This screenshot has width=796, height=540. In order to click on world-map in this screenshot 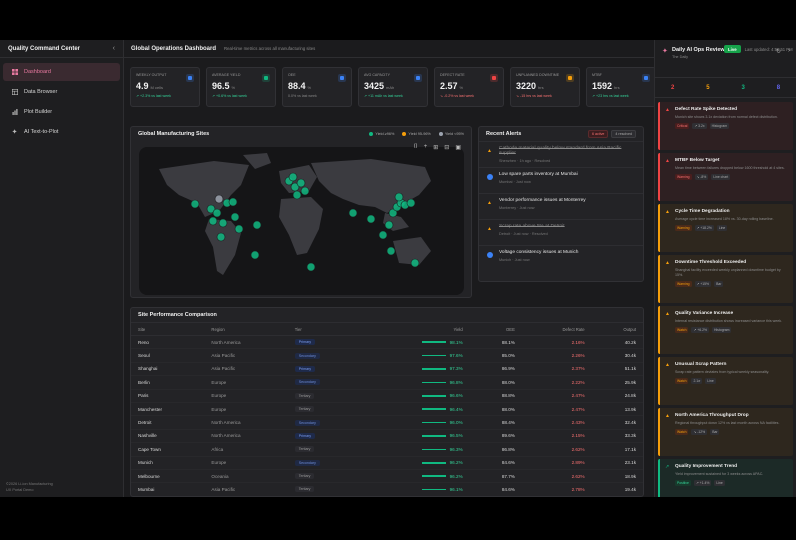, I will do `click(301, 221)`.